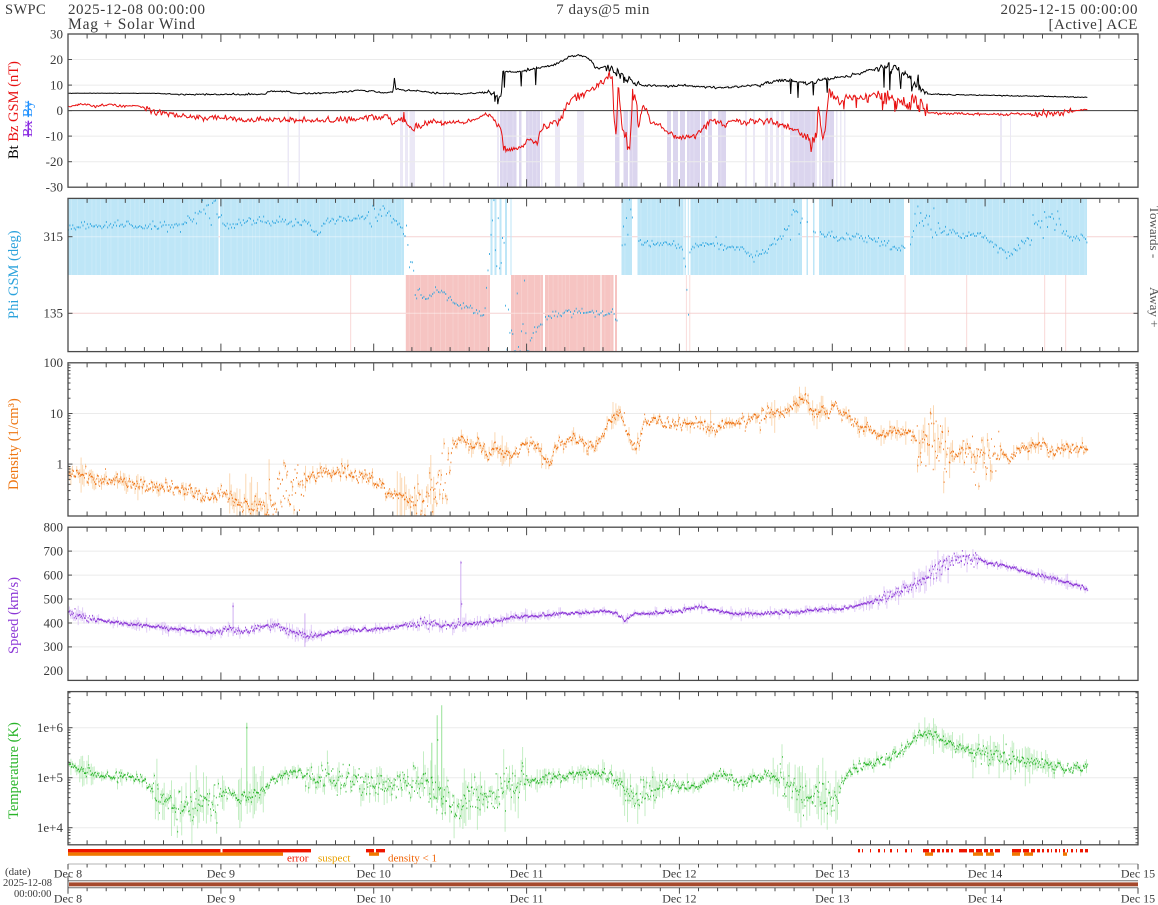 Image resolution: width=1158 pixels, height=905 pixels. Describe the element at coordinates (137, 10) in the screenshot. I see `svg-text: 2025-12-08 00:00:00` at that location.